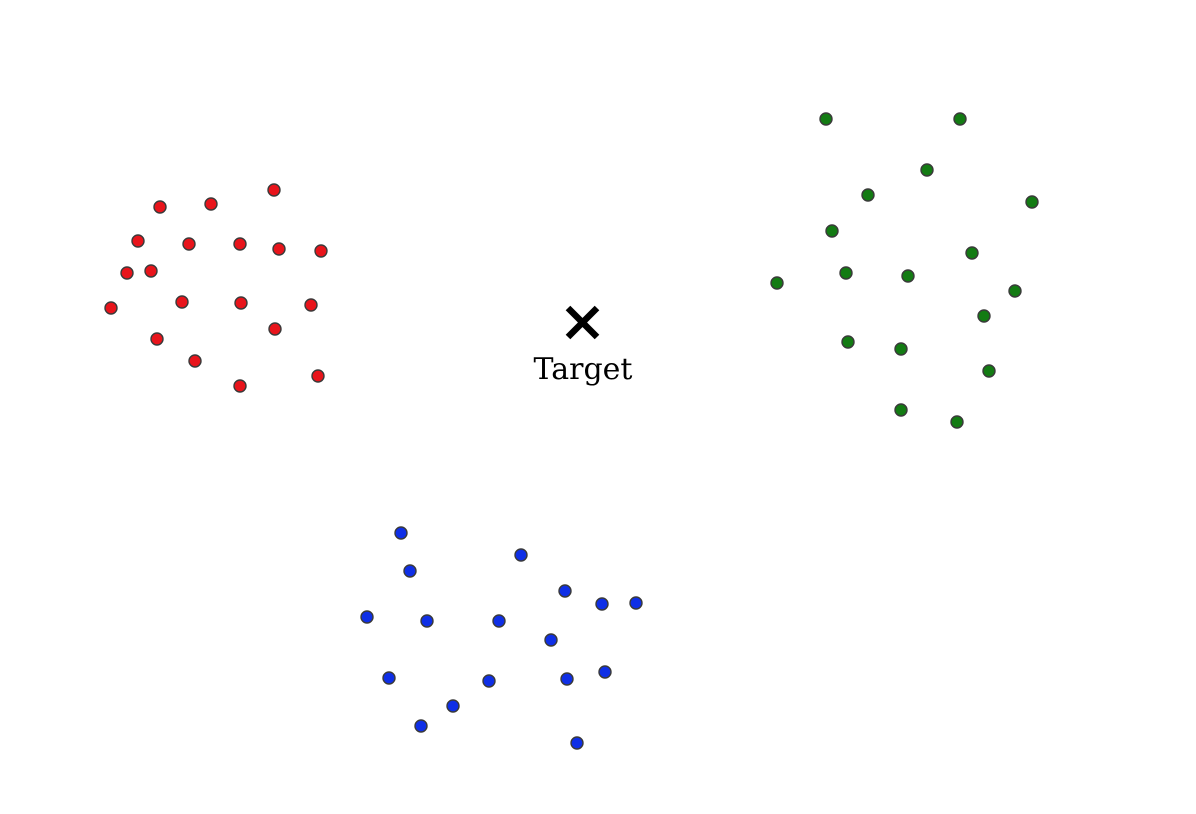  What do you see at coordinates (501, 638) in the screenshot?
I see `blue-cluster` at bounding box center [501, 638].